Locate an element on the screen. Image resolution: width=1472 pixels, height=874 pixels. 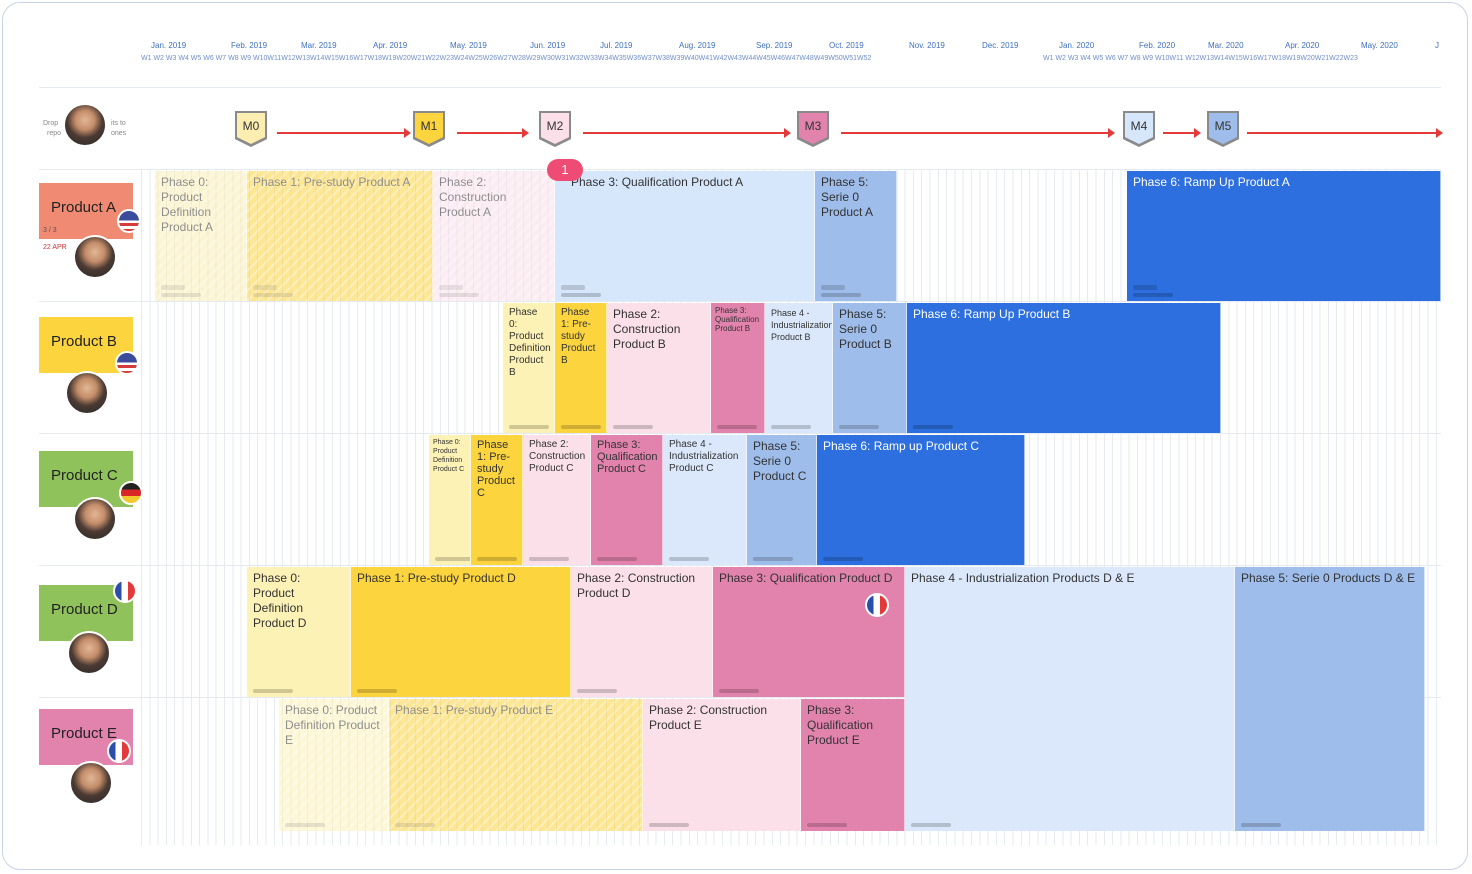
drop-reports-hint-c: its to is located at coordinates (118, 123).